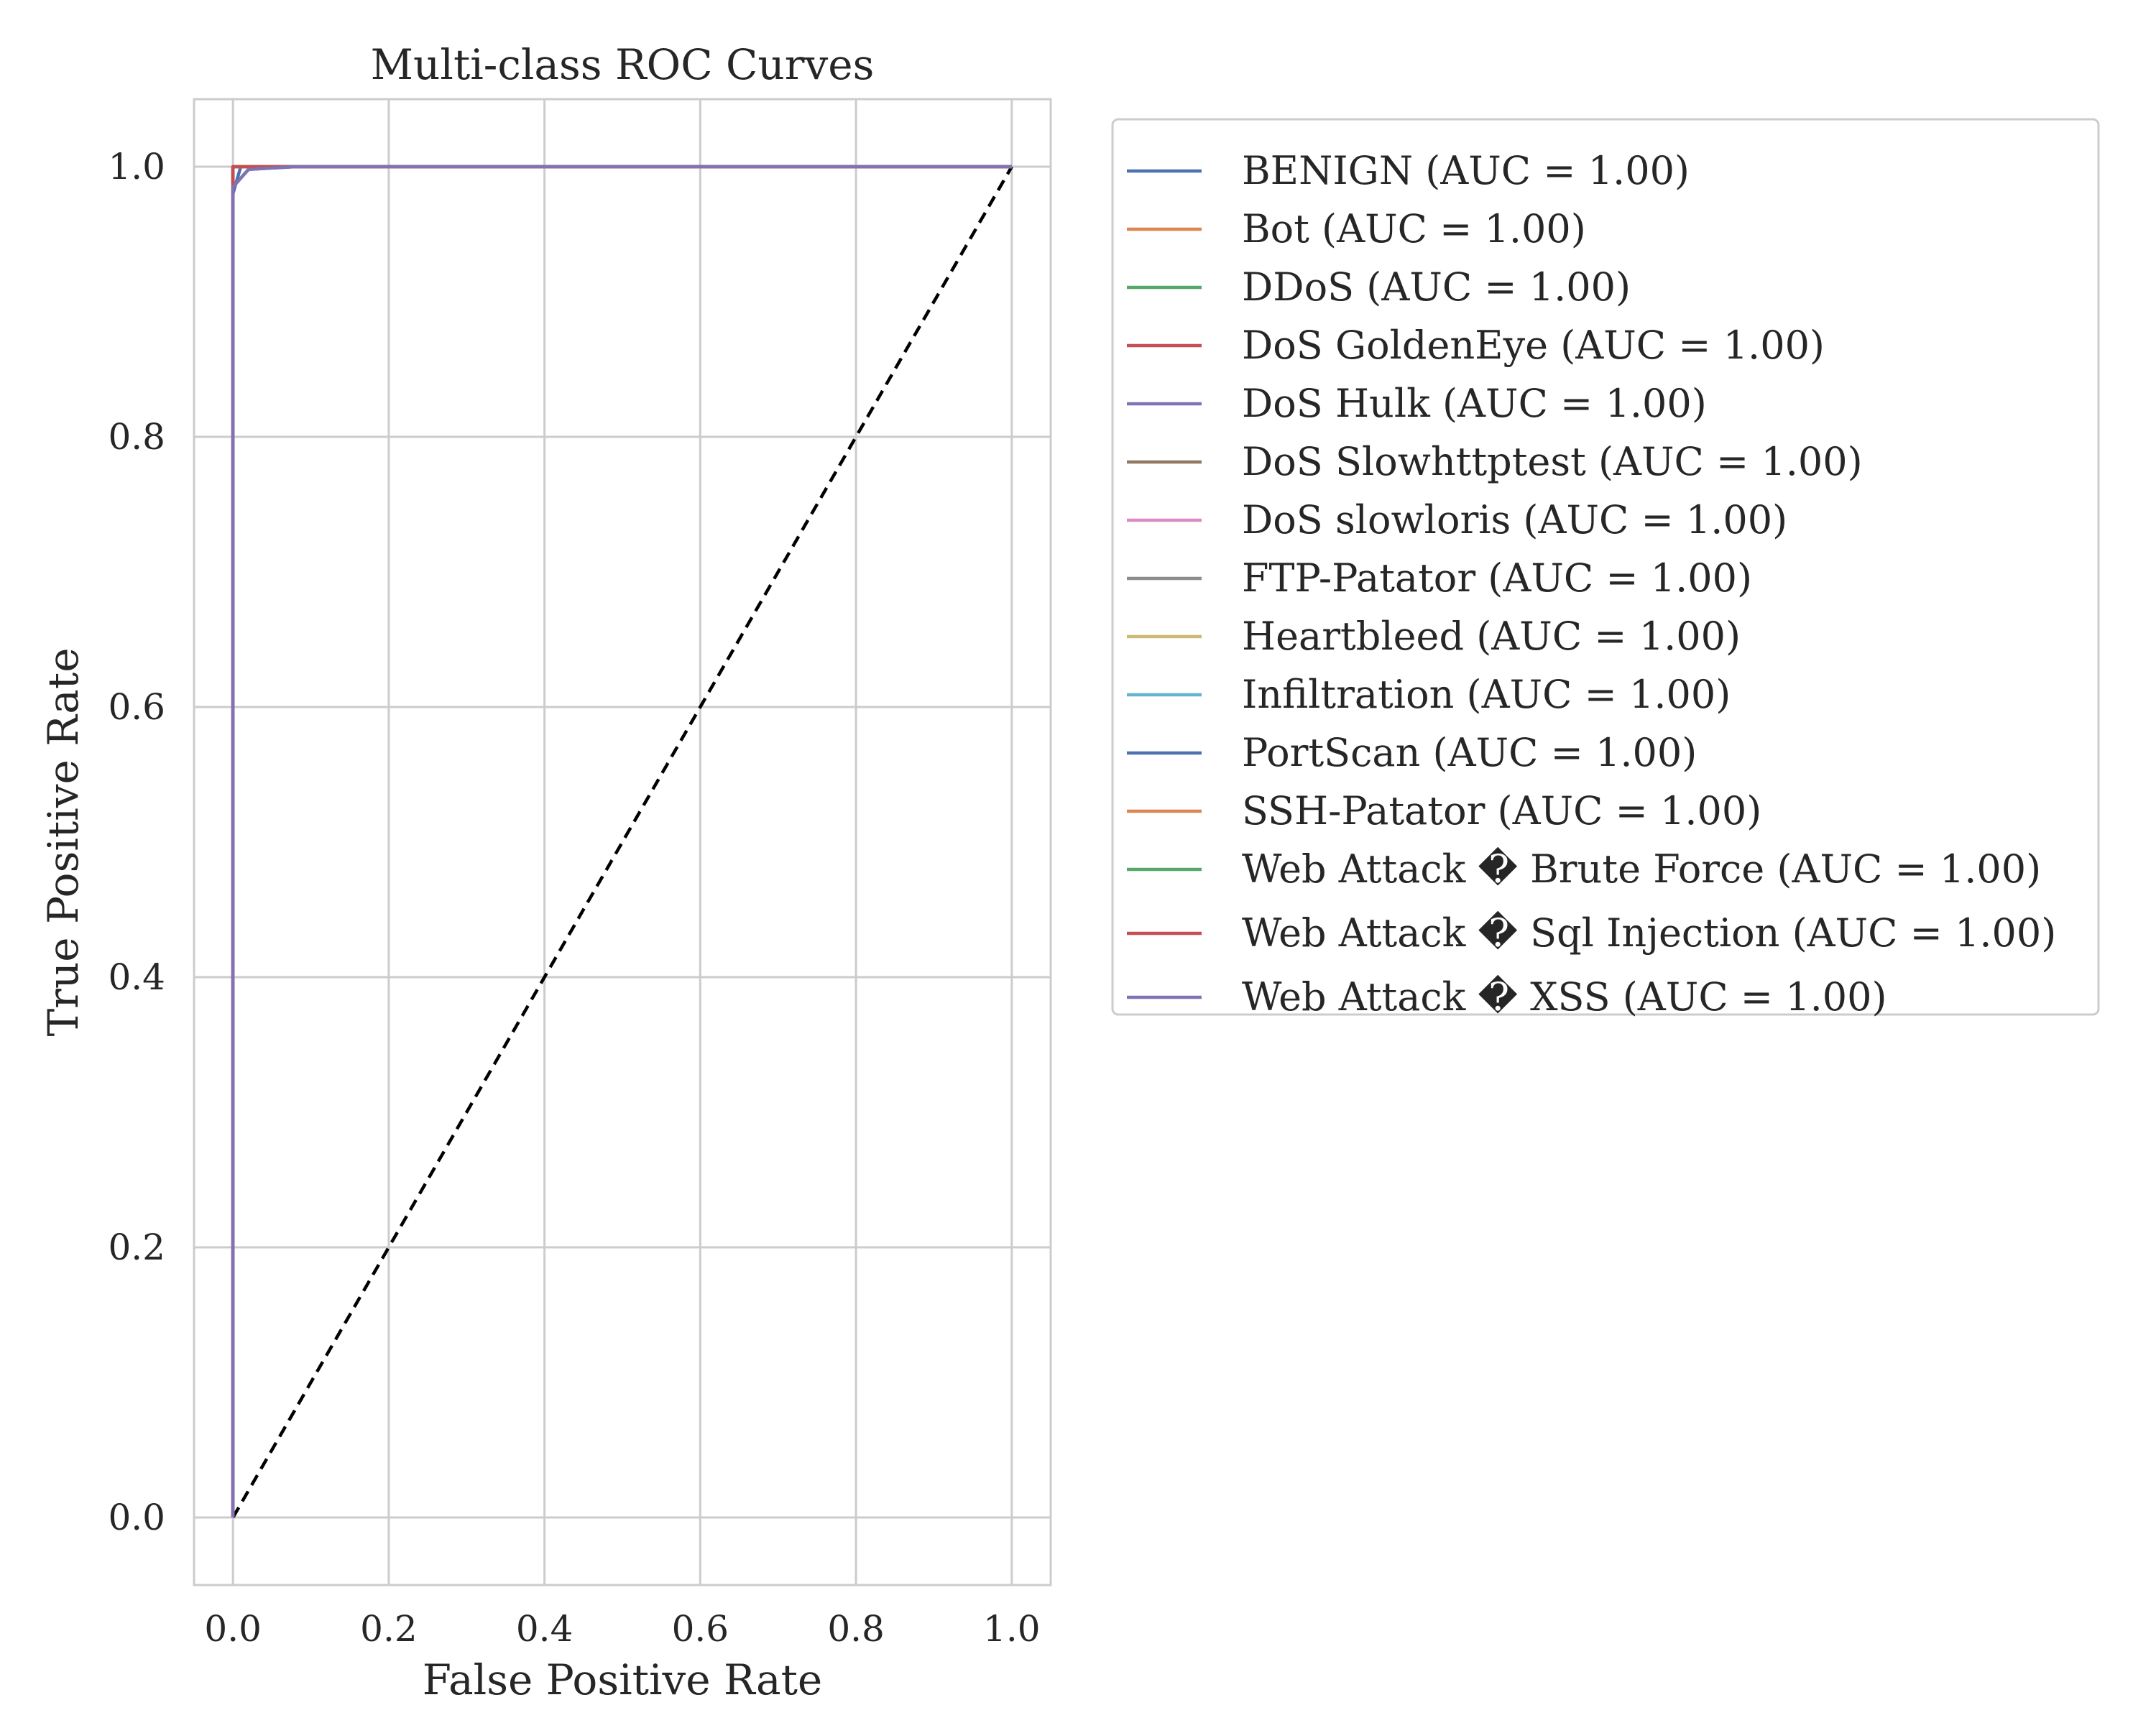 The width and height of the screenshot is (2156, 1728). I want to click on chart-title: Multi-class ROC Curves, so click(623, 65).